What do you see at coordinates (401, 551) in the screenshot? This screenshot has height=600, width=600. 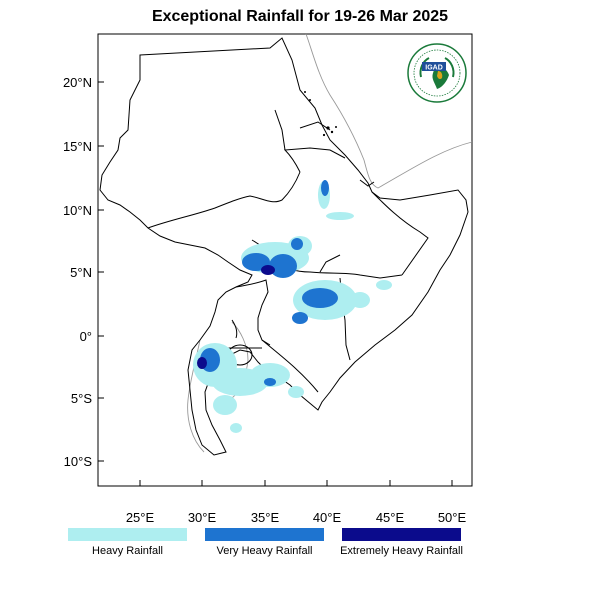 I see `legend-label-extremely-heavy: Extremely Heavy Rainfall` at bounding box center [401, 551].